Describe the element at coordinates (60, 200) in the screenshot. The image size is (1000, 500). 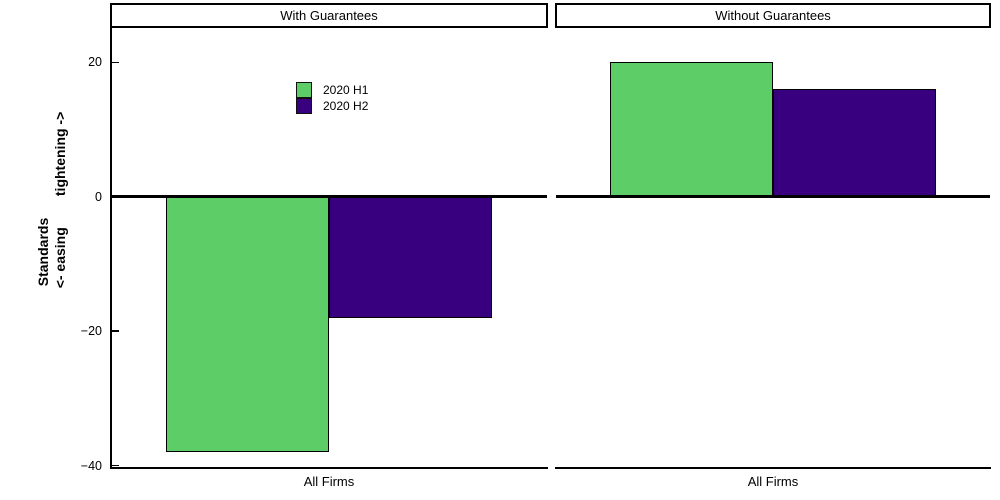
I see `y-axis-title-easing-tightening: <- easing tightening ->` at that location.